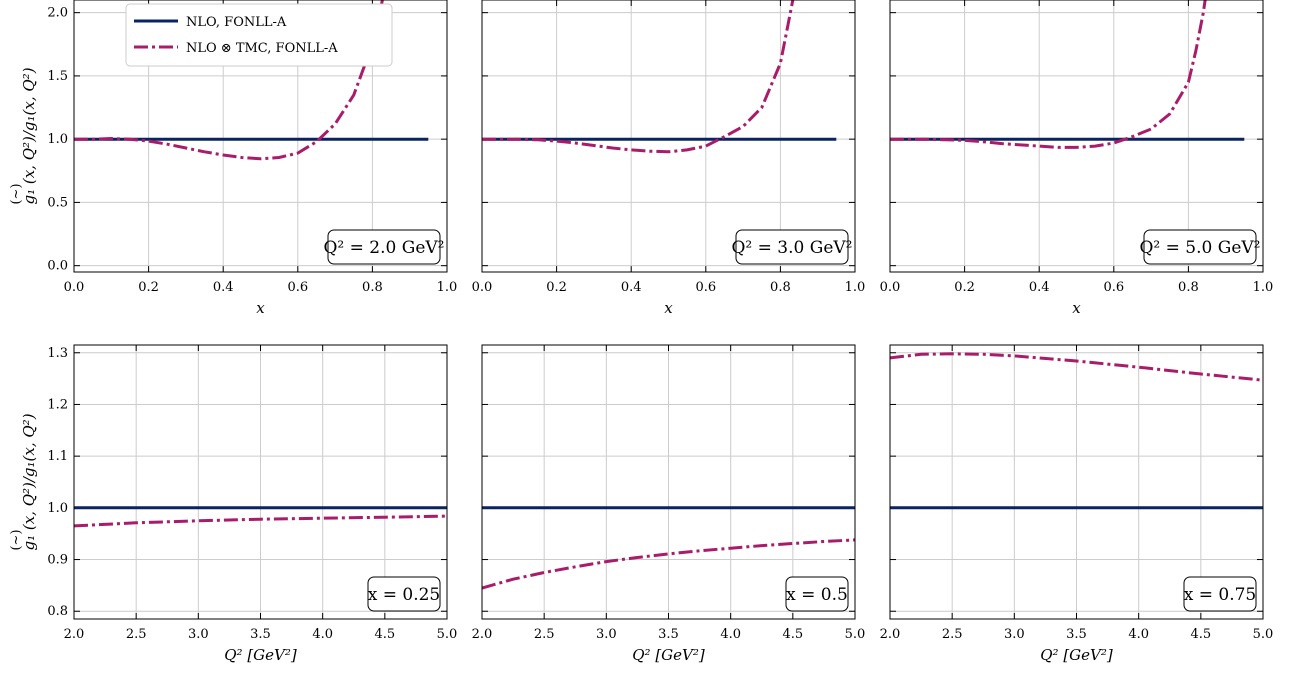 The height and width of the screenshot is (679, 1295). I want to click on legend: NLO, FONLL-A NLO ⊗ TMC, FONLL-A, so click(259, 35).